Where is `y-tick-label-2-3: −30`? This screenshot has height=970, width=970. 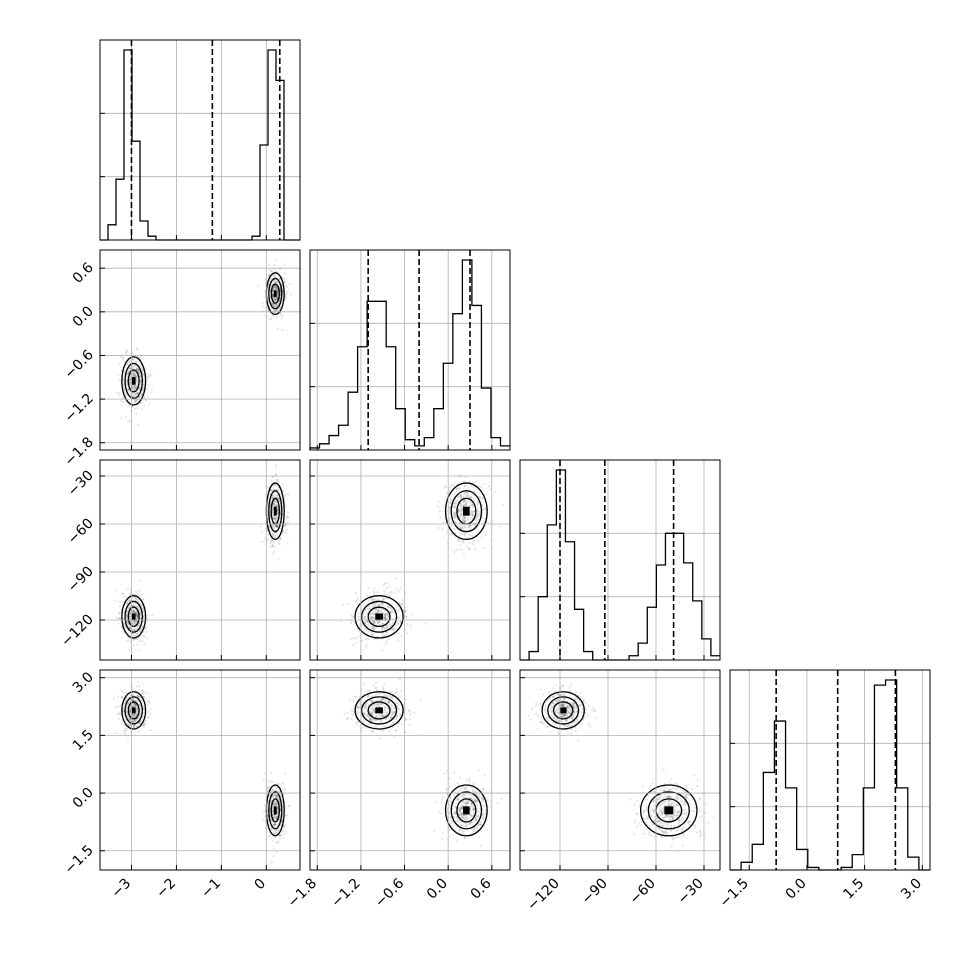
y-tick-label-2-3: −30 is located at coordinates (81, 484).